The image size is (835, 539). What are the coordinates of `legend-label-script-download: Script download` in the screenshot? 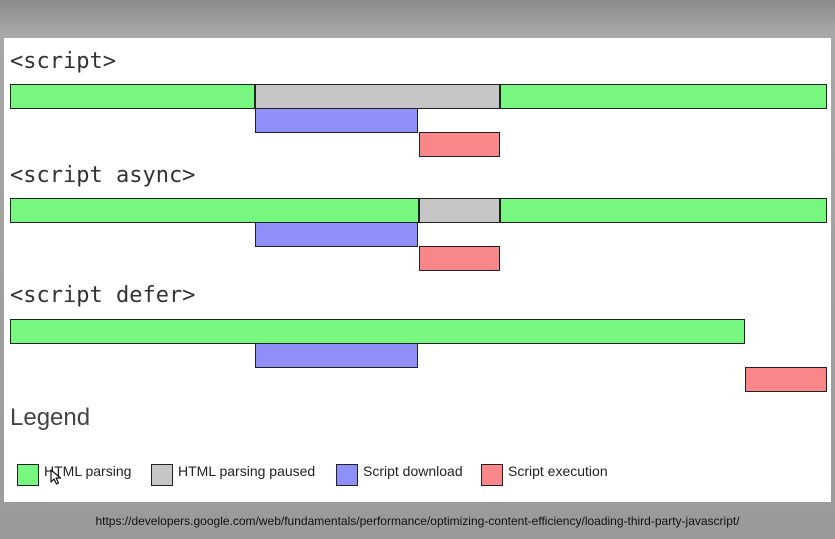 It's located at (413, 471).